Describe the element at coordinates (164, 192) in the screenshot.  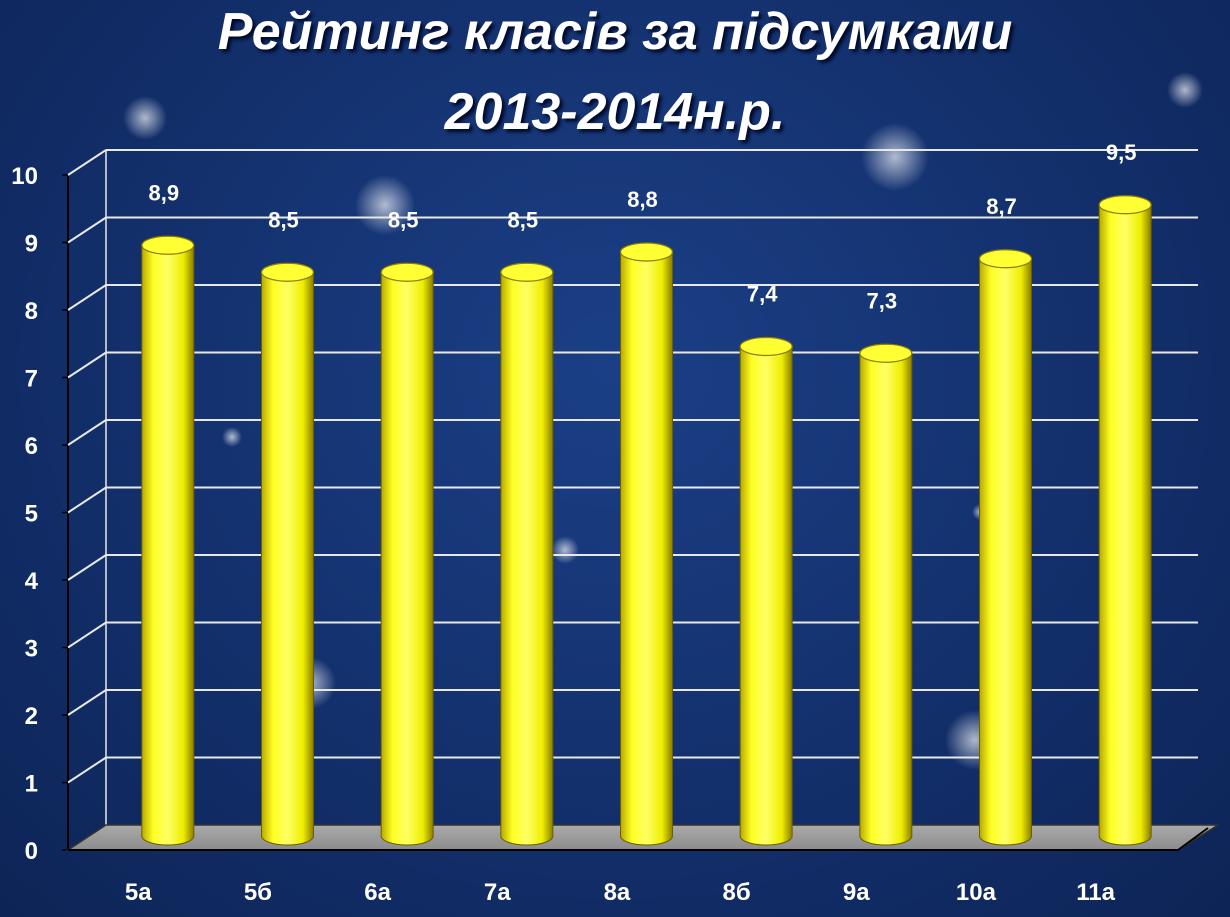
I see `data-label: 8,9` at that location.